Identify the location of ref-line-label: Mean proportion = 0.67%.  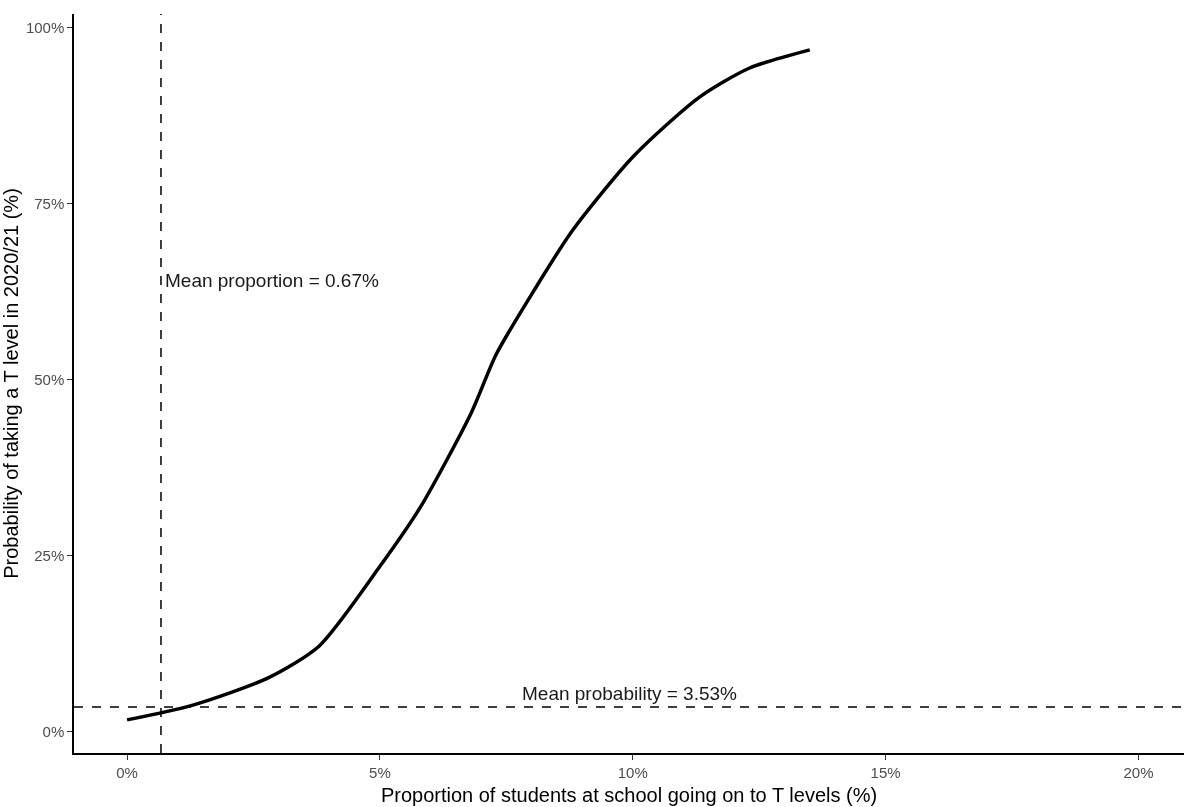
(272, 280).